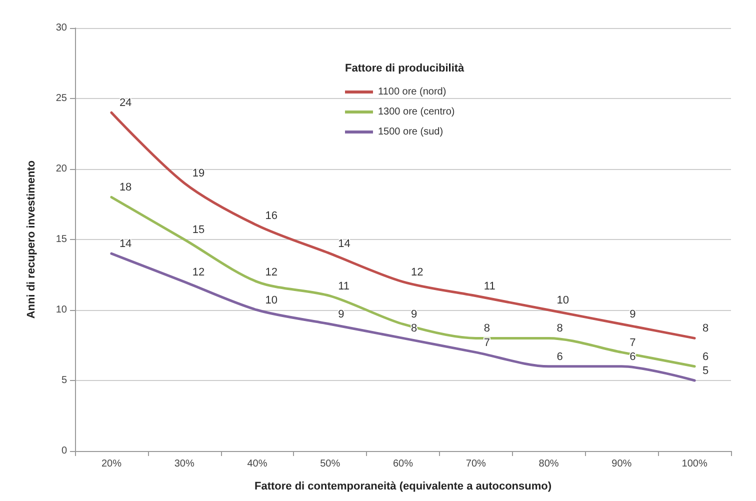  I want to click on legend-label: 1500 ore (sud), so click(411, 132).